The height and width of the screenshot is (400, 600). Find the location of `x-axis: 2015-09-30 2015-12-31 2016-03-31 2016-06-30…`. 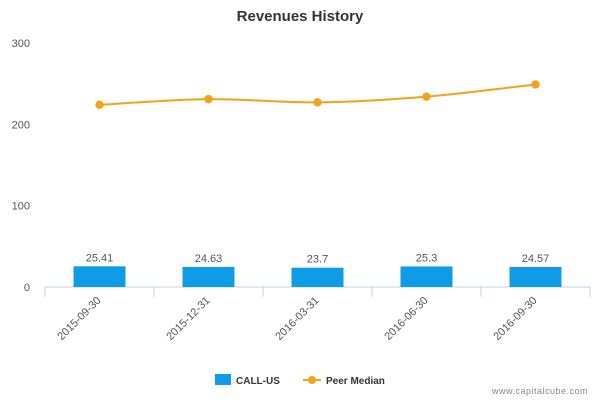

x-axis: 2015-09-30 2015-12-31 2016-03-31 2016-06-30… is located at coordinates (317, 314).